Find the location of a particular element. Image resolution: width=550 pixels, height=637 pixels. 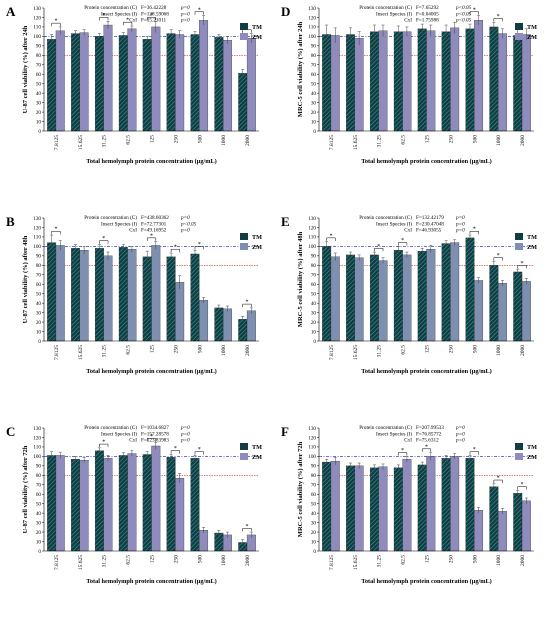

panel-letter: C is located at coordinates (10, 431).